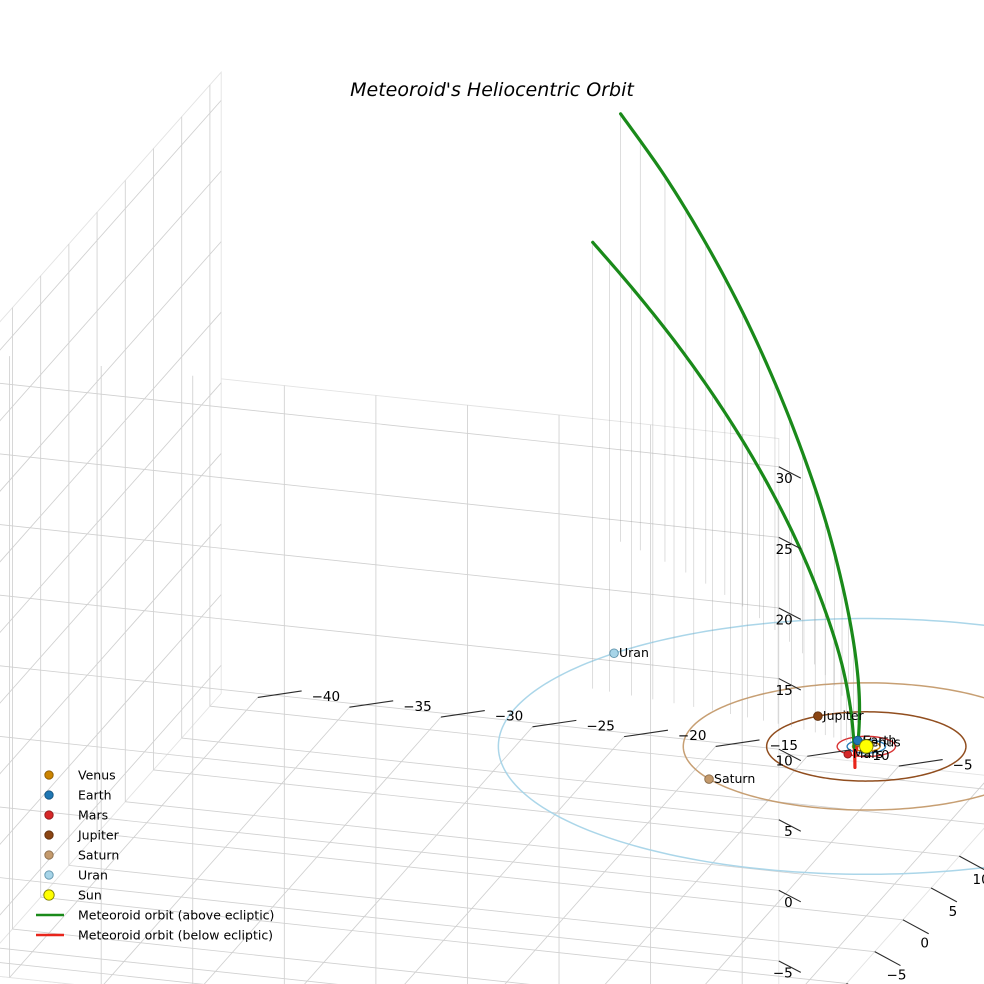 The width and height of the screenshot is (984, 984). Describe the element at coordinates (98, 835) in the screenshot. I see `legend-label-jupiter: Jupiter` at that location.